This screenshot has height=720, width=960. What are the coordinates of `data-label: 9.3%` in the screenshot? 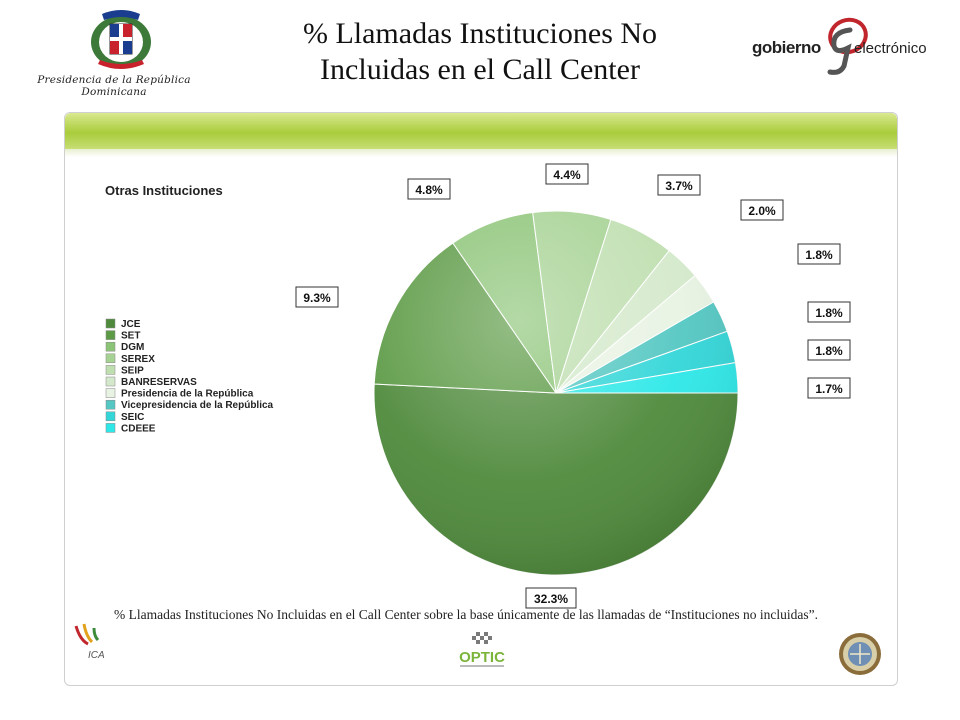 It's located at (317, 297).